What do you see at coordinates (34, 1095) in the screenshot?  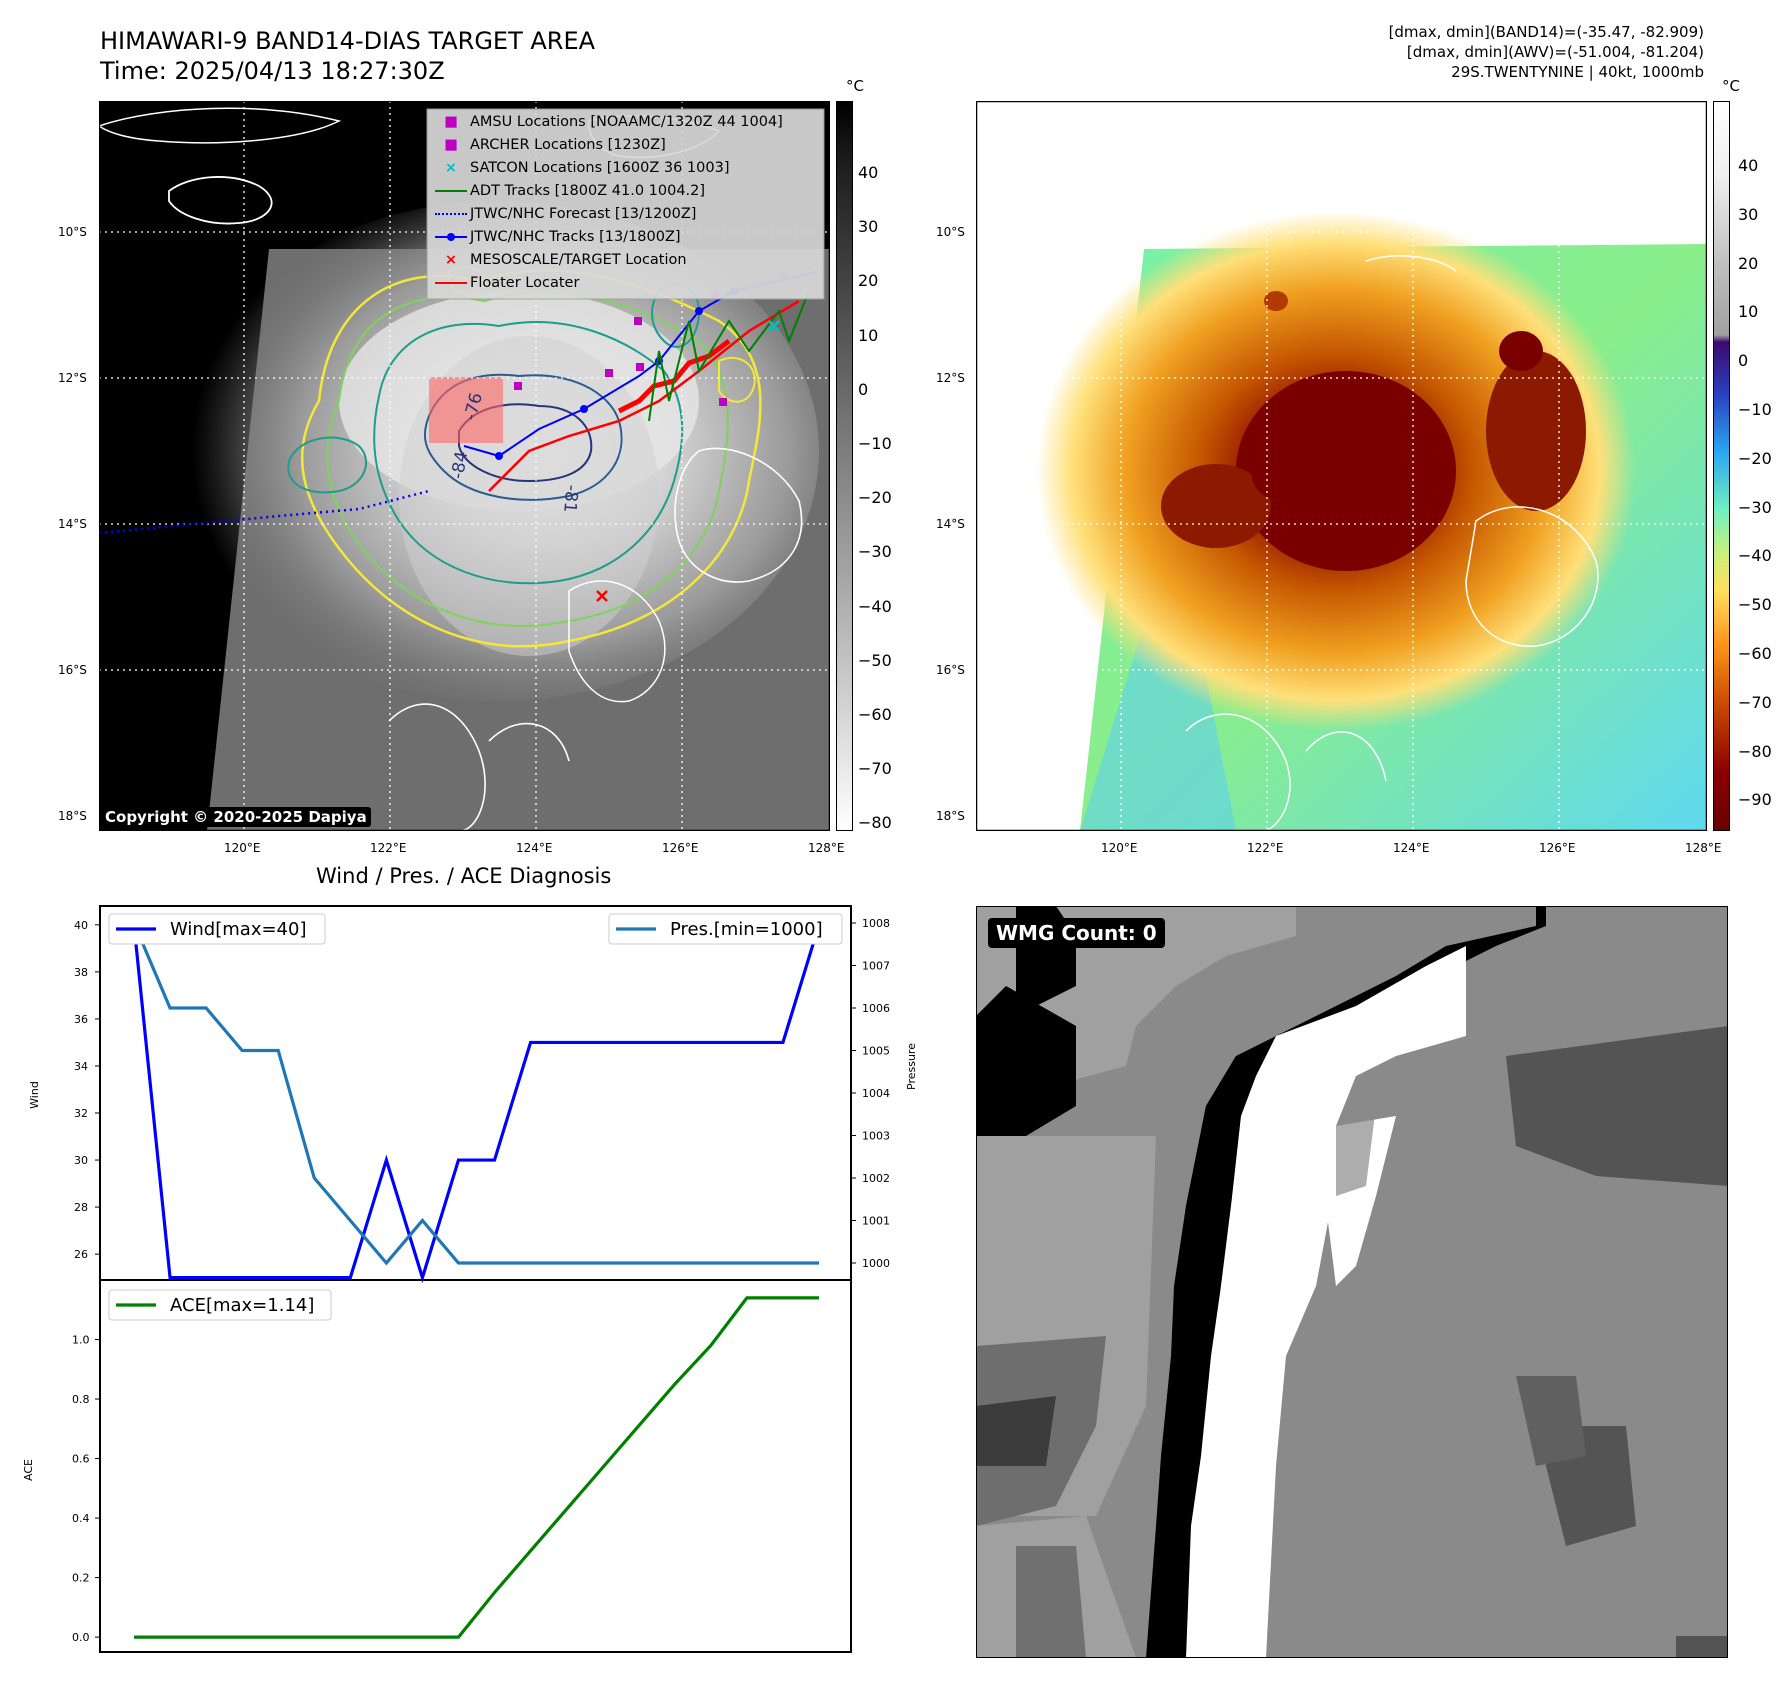 I see `wind-axis-label: Wind` at bounding box center [34, 1095].